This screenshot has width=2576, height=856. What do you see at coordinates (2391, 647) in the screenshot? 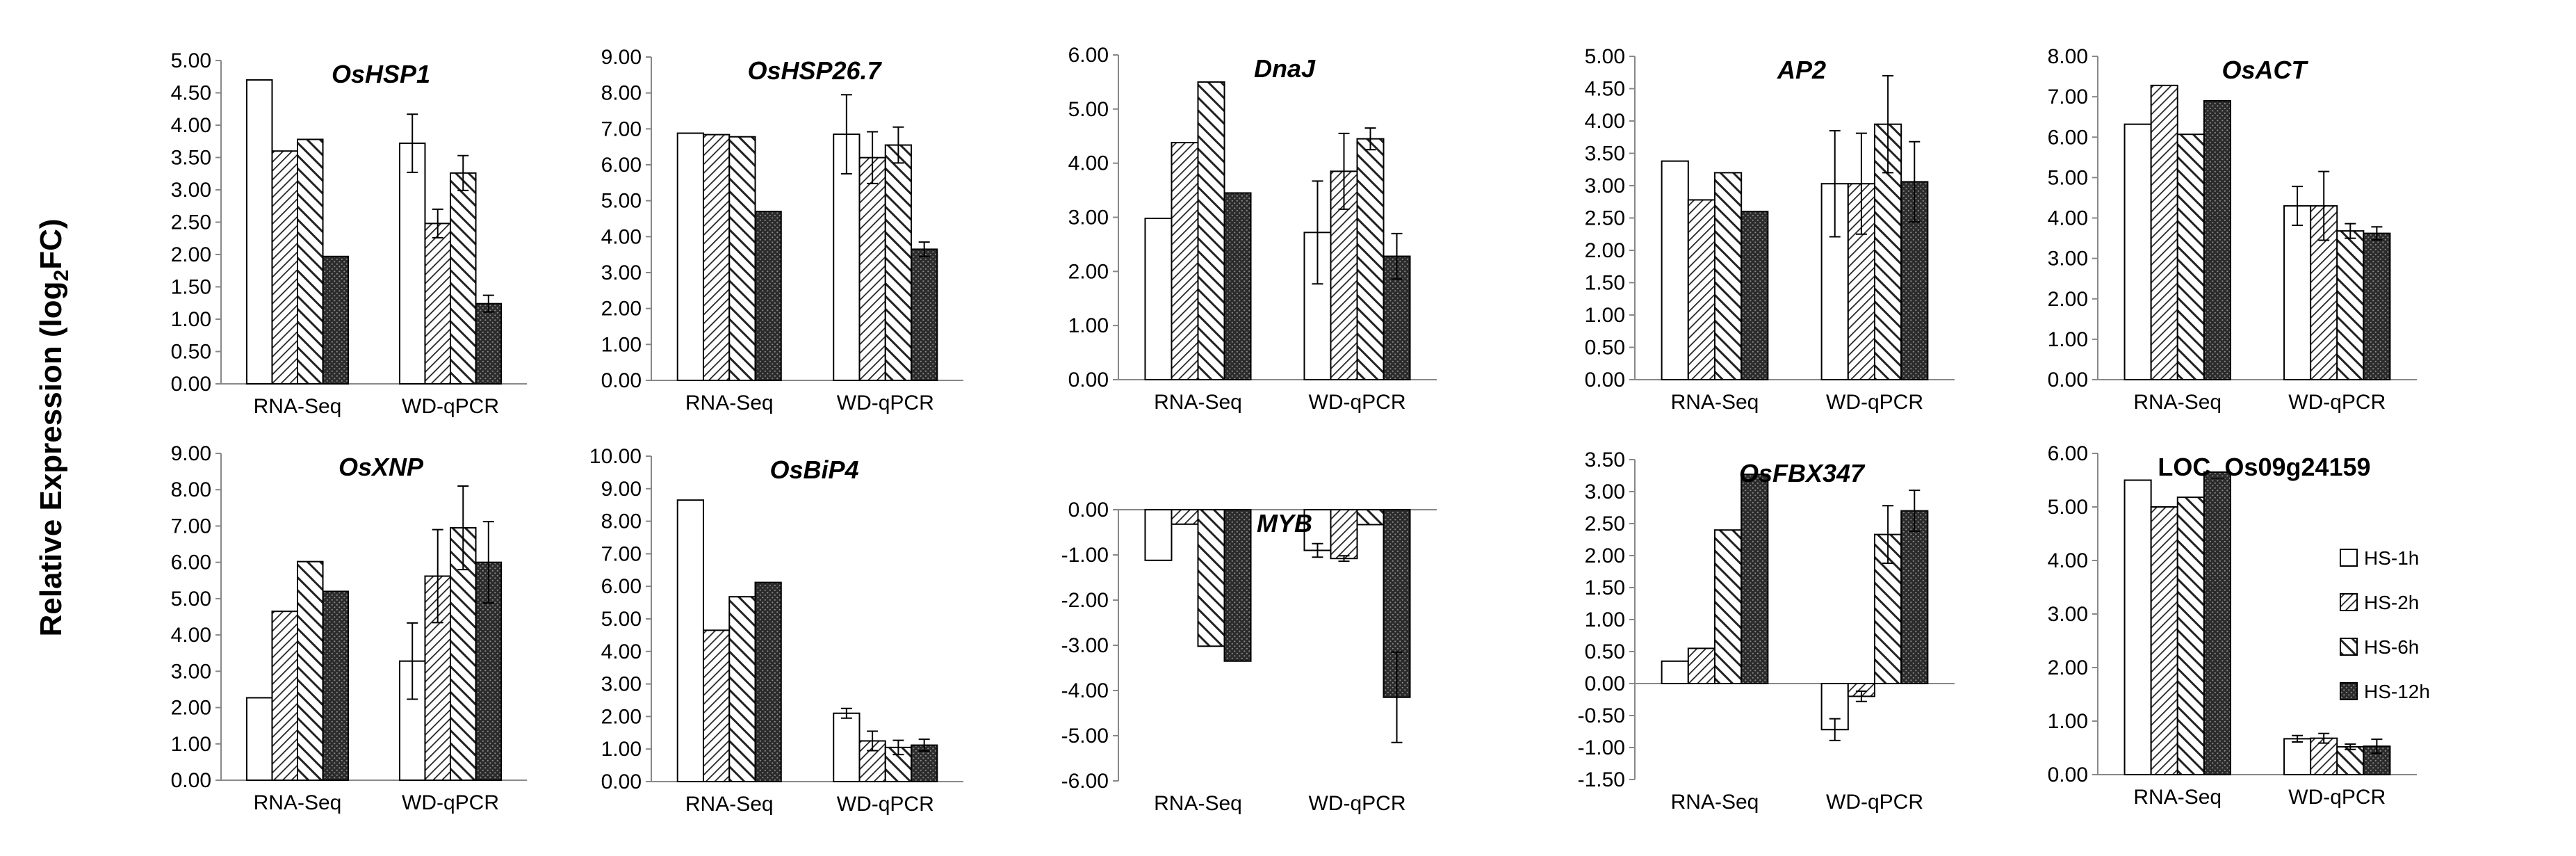
I see `legend-label: HS-6h` at bounding box center [2391, 647].